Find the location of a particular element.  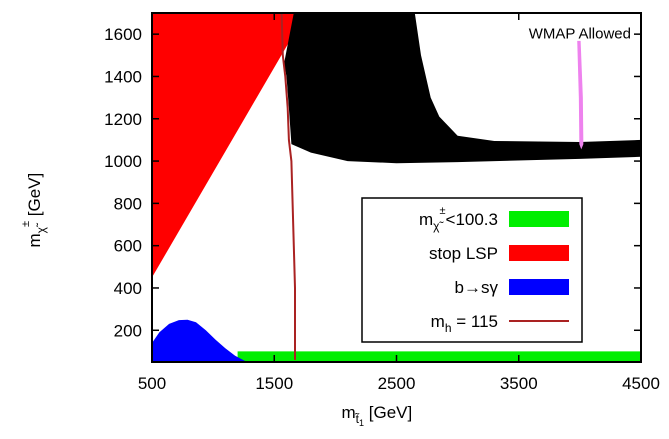

legend-label: b→sγ is located at coordinates (477, 287).